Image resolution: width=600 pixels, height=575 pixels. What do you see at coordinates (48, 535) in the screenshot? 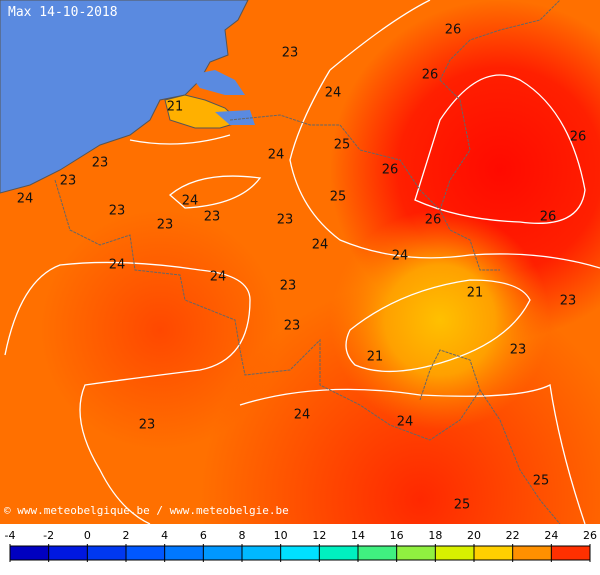
I see `colorbar-tick-label: -2` at bounding box center [48, 535].